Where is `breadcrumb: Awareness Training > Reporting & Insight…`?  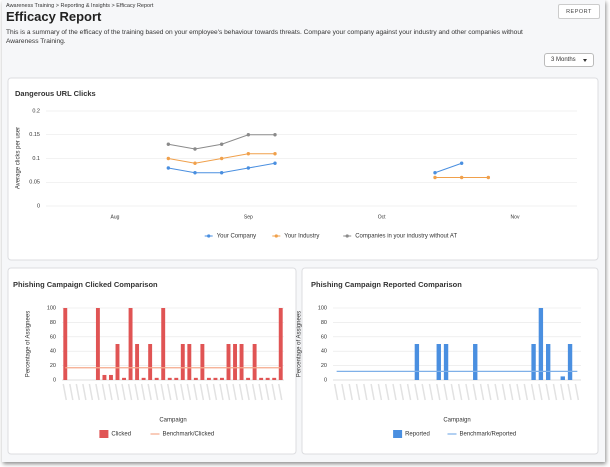 breadcrumb: Awareness Training > Reporting & Insight… is located at coordinates (80, 6).